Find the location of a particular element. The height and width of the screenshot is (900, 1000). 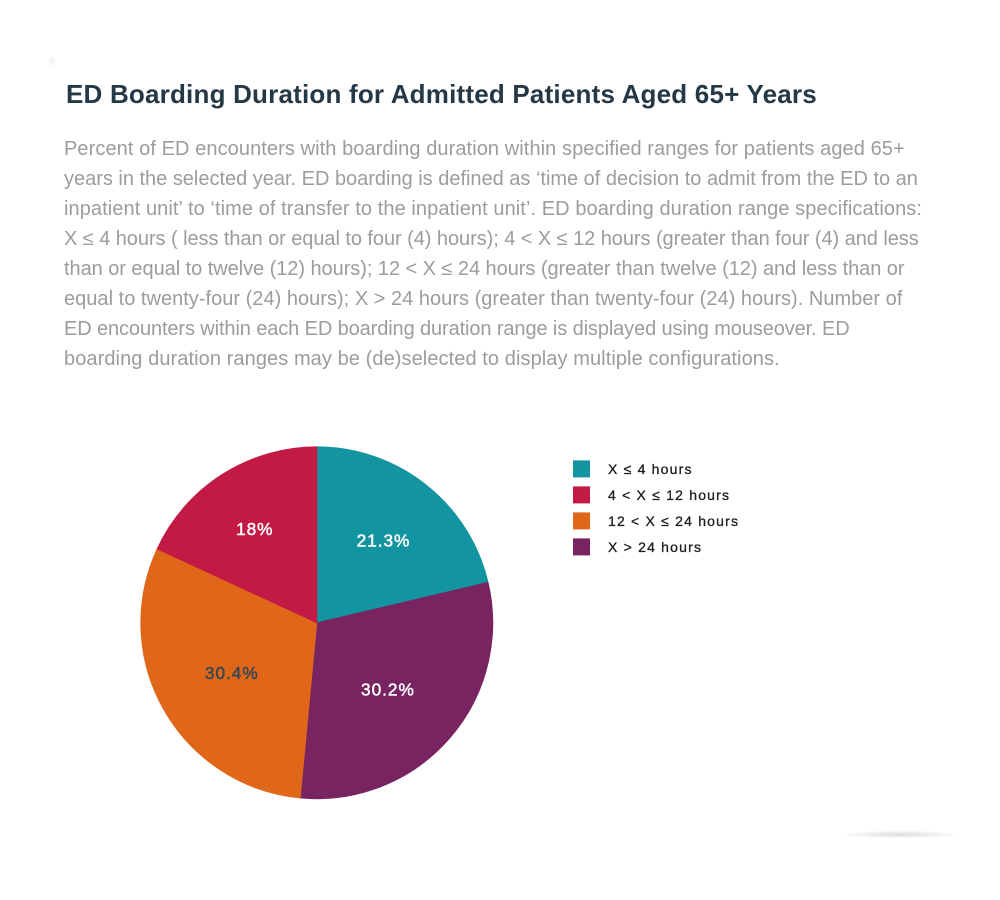

svg-text: 12 < X ≤ 24 hours is located at coordinates (673, 521).